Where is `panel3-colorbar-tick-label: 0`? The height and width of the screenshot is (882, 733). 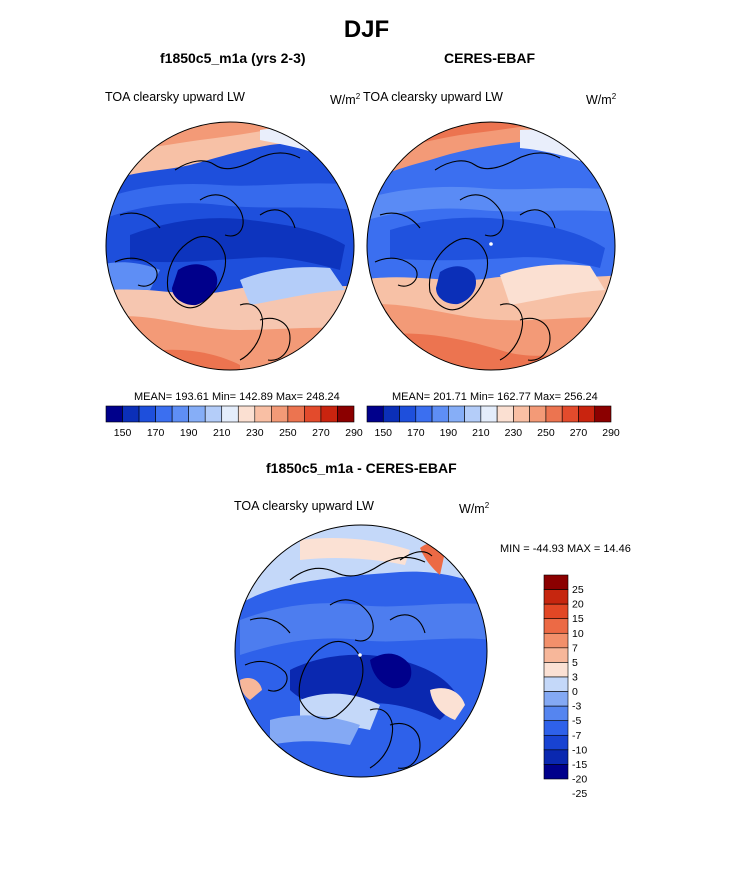 panel3-colorbar-tick-label: 0 is located at coordinates (575, 692).